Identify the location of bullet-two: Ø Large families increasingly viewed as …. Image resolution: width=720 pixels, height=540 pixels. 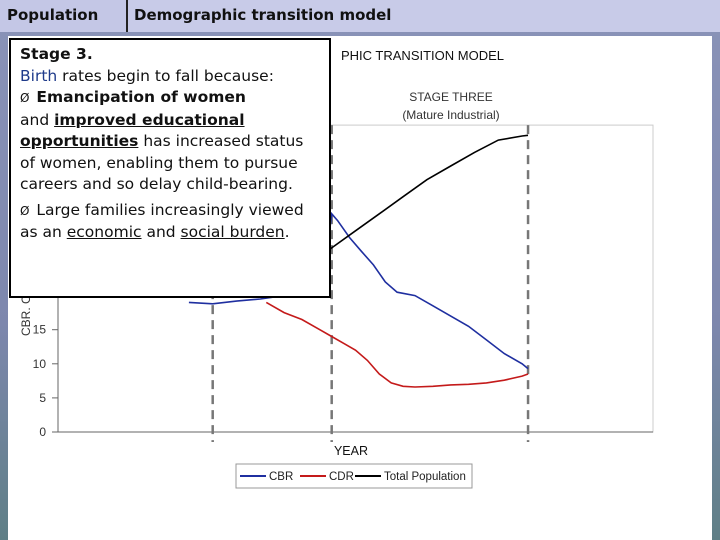
(170, 222).